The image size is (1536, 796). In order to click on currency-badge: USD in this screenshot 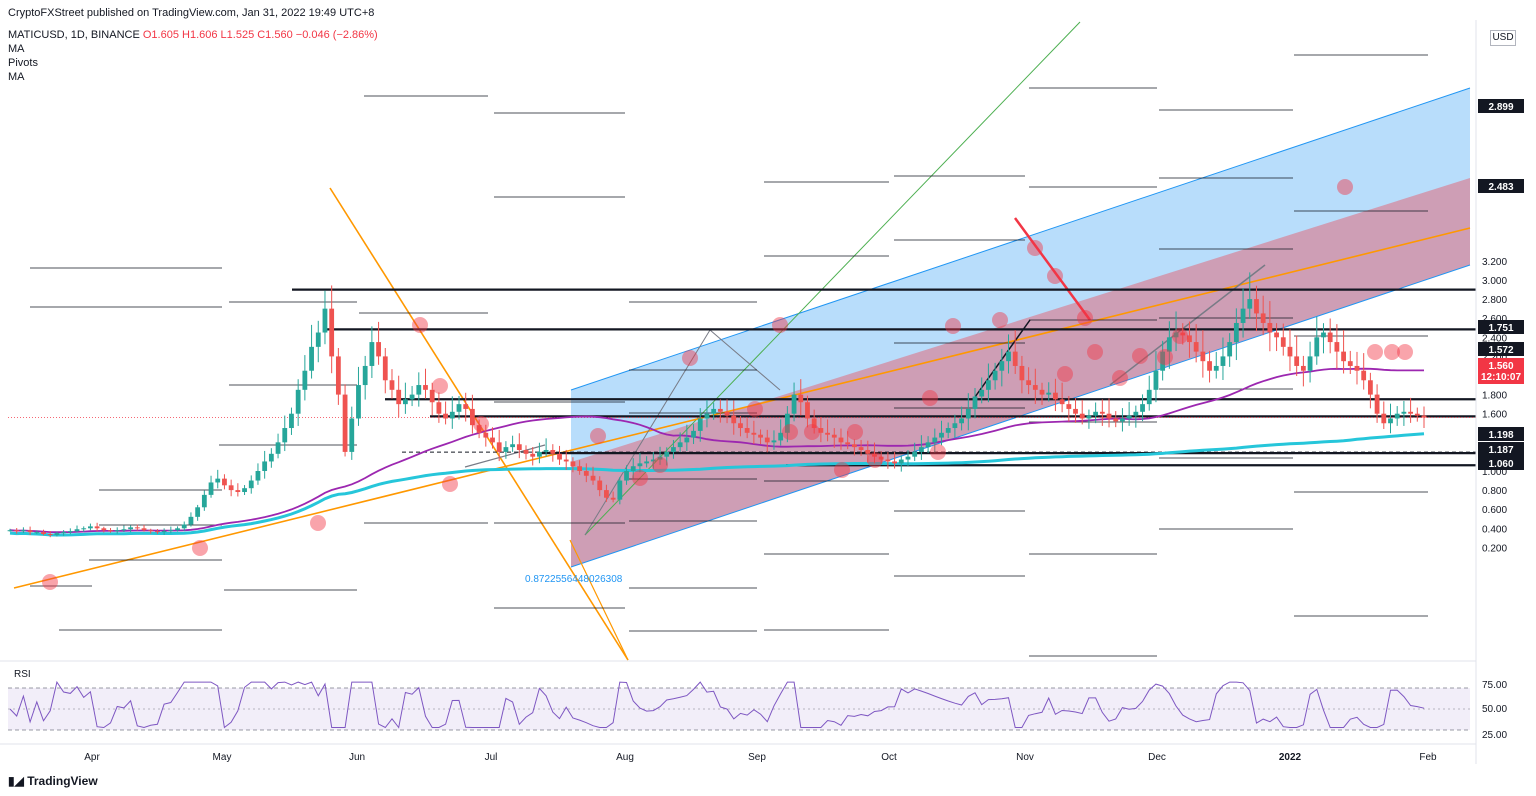, I will do `click(1503, 38)`.